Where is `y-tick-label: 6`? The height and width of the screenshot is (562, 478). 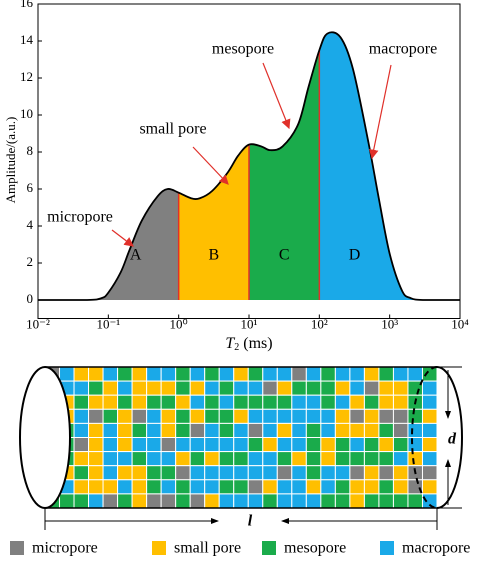 y-tick-label: 6 is located at coordinates (30, 187).